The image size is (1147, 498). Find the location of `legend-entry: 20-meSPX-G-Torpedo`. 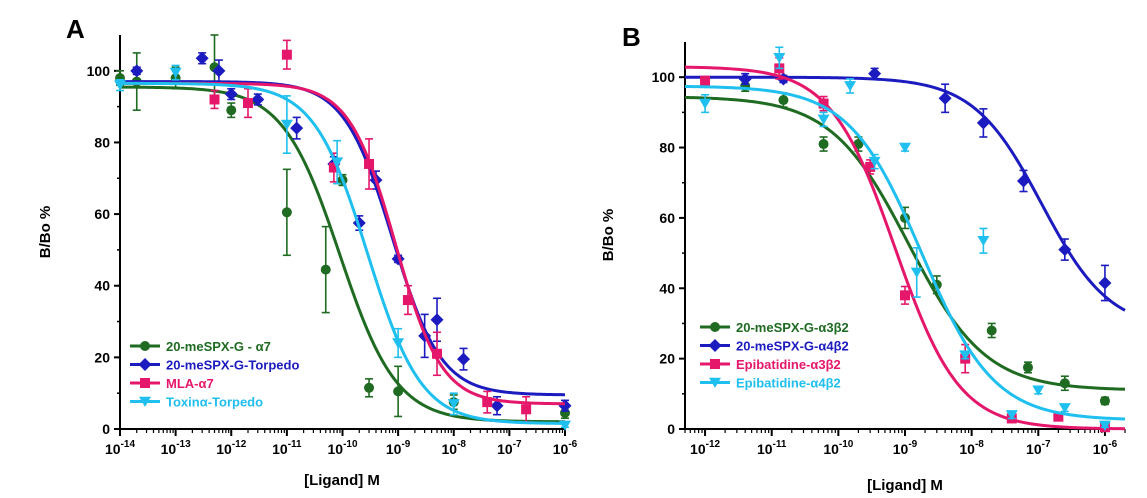

legend-entry: 20-meSPX-G-Torpedo is located at coordinates (214, 365).